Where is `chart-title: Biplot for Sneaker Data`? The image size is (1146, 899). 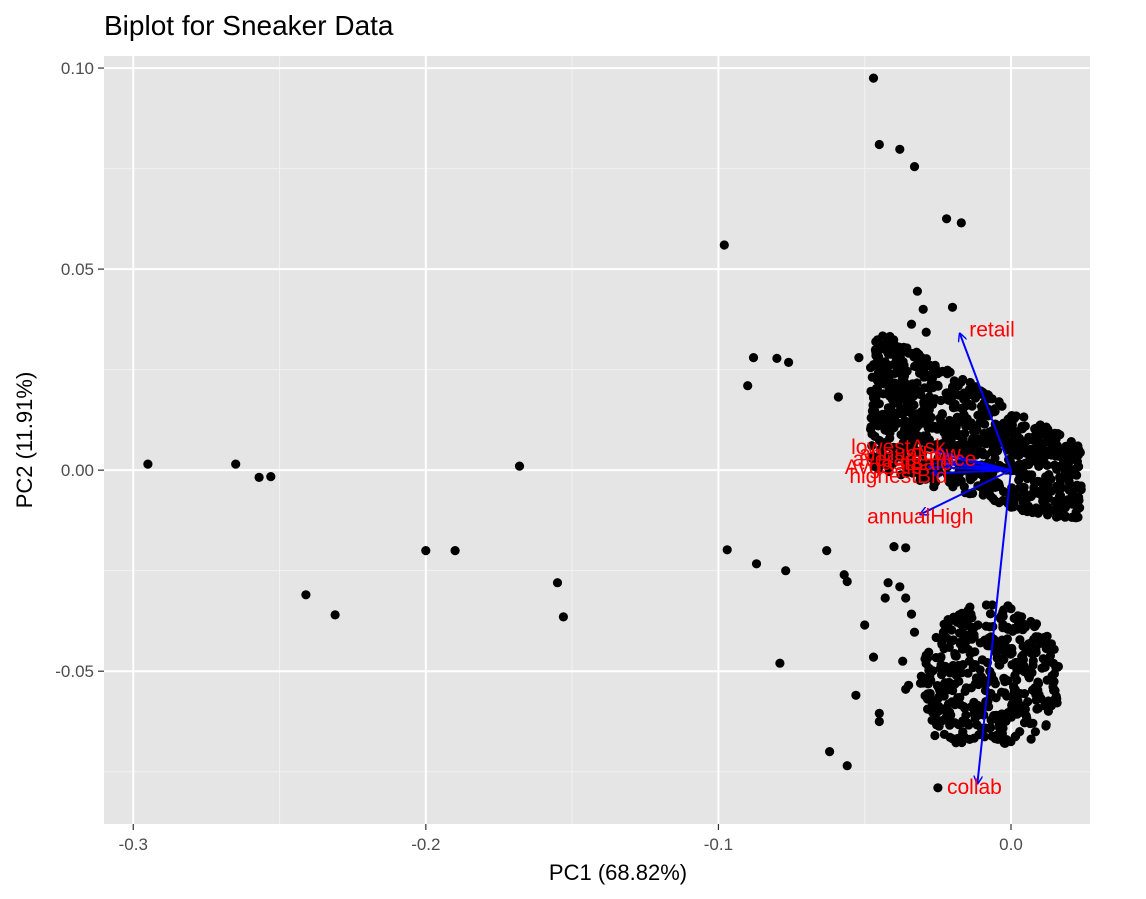 chart-title: Biplot for Sneaker Data is located at coordinates (249, 25).